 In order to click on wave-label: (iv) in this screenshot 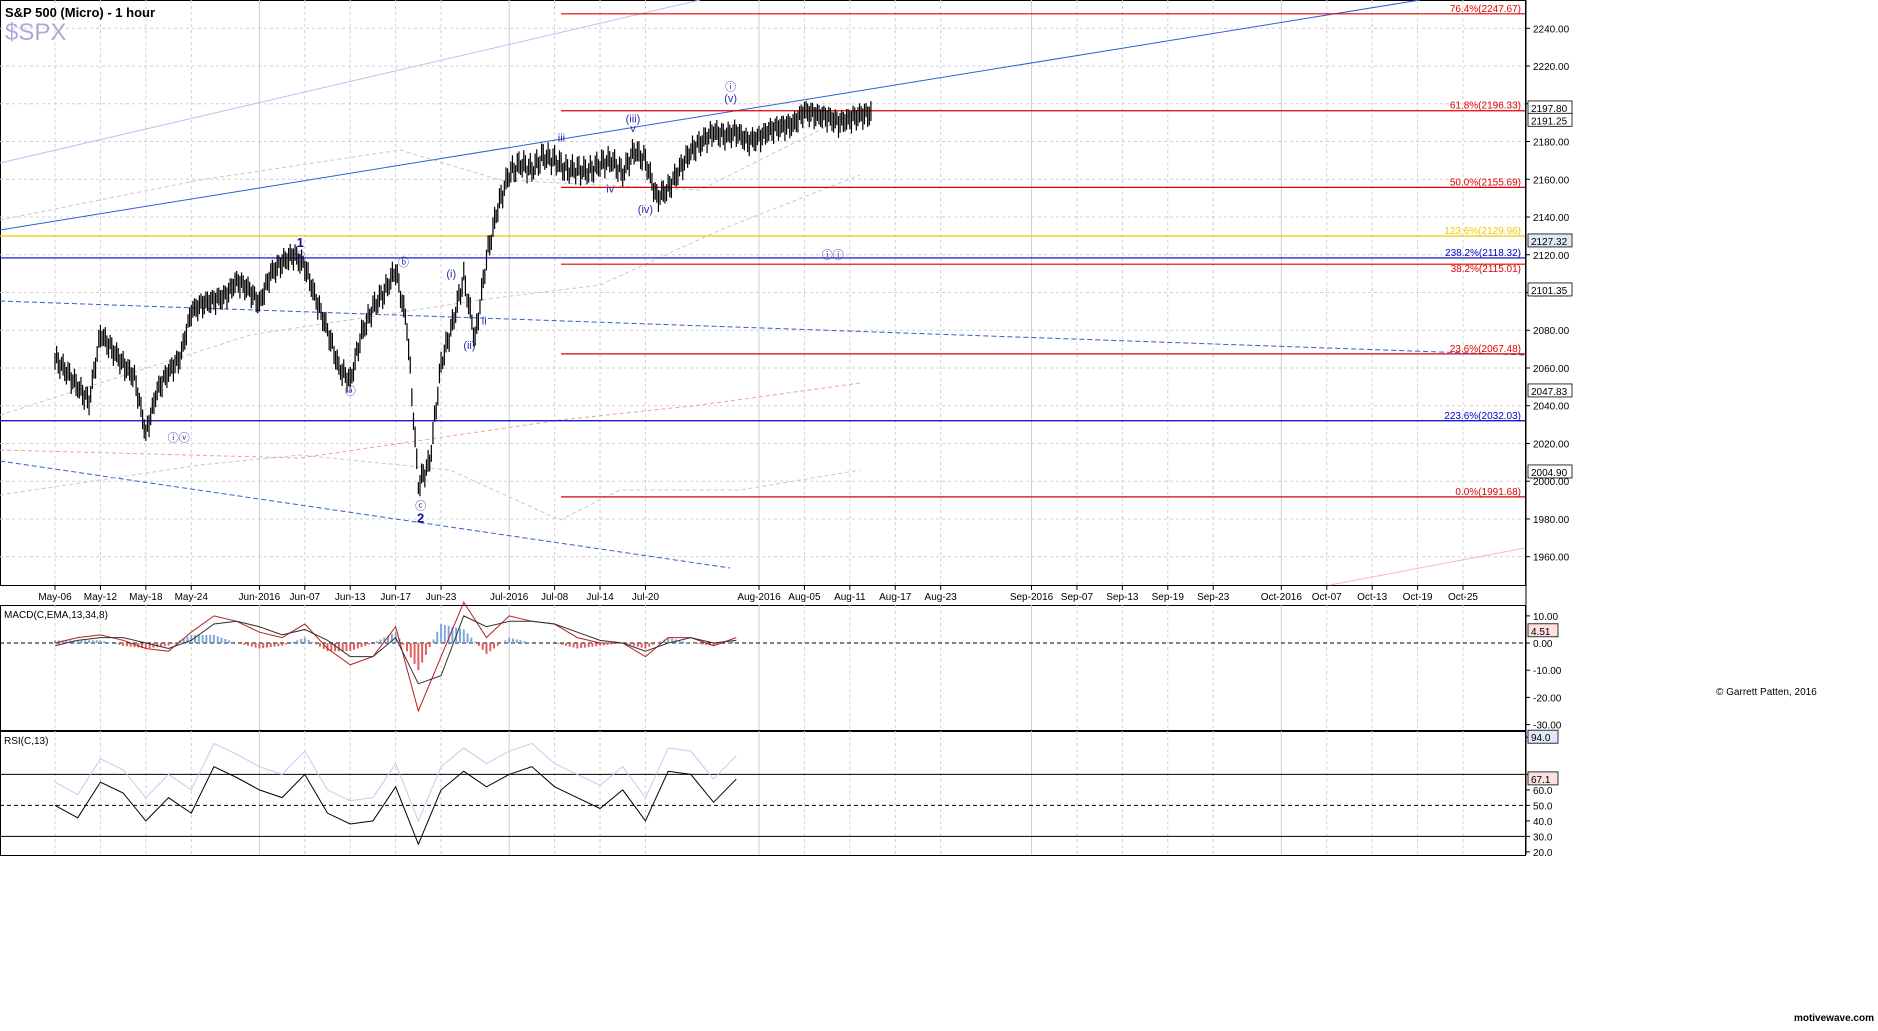, I will do `click(645, 210)`.